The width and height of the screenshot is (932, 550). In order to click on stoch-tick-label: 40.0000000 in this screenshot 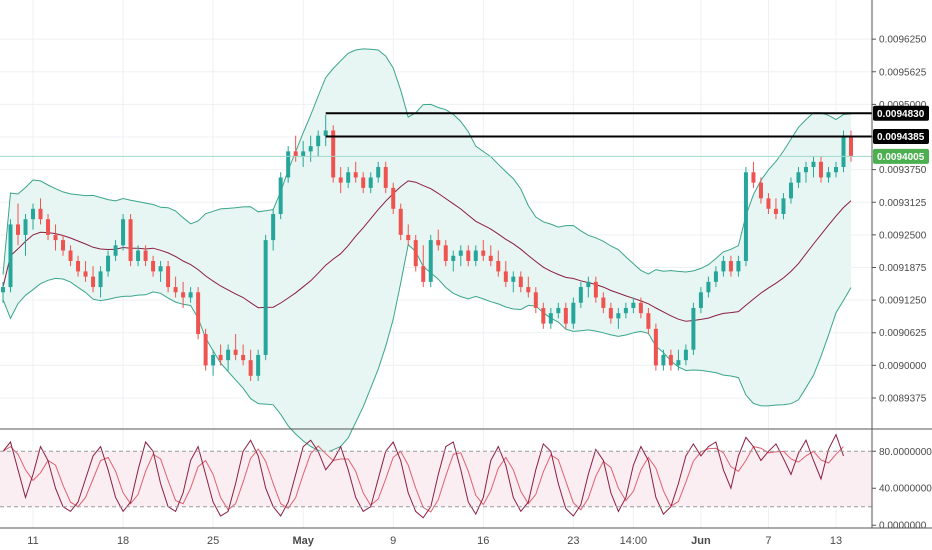, I will do `click(905, 489)`.